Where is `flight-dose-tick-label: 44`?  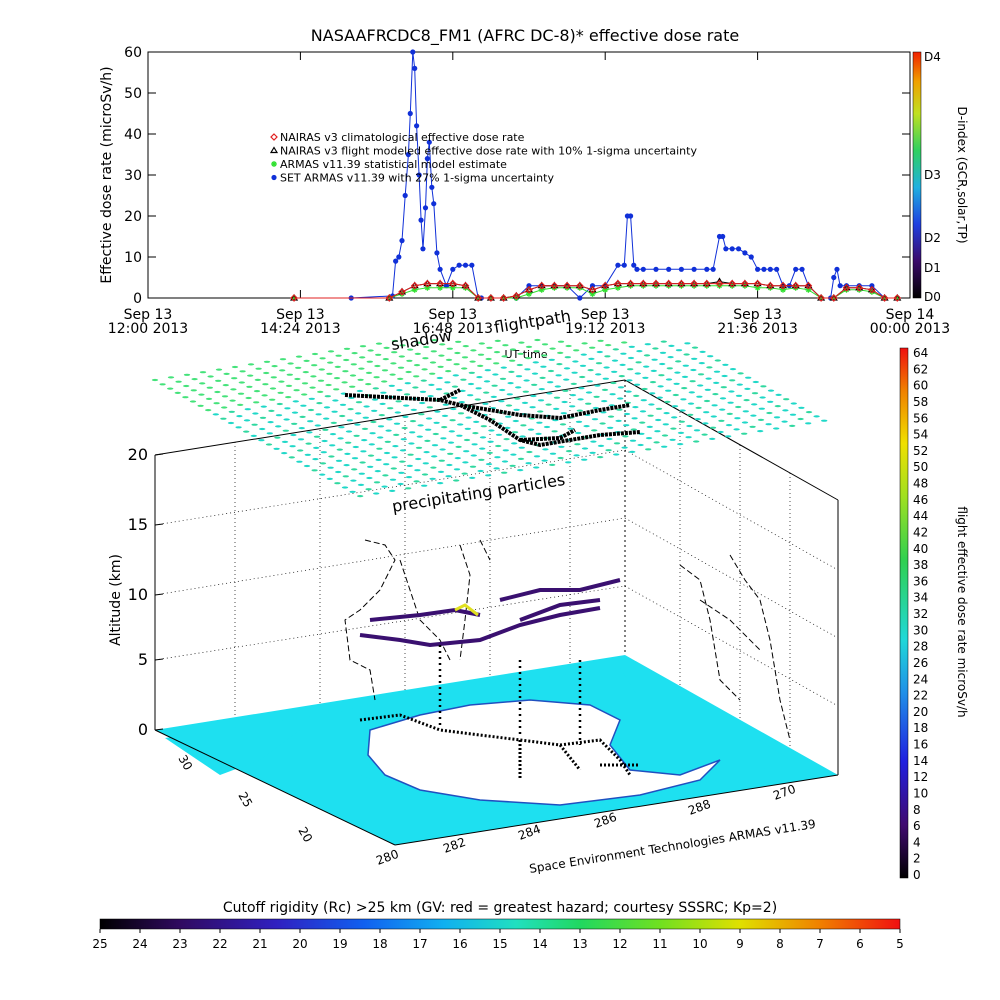
flight-dose-tick-label: 44 is located at coordinates (920, 516).